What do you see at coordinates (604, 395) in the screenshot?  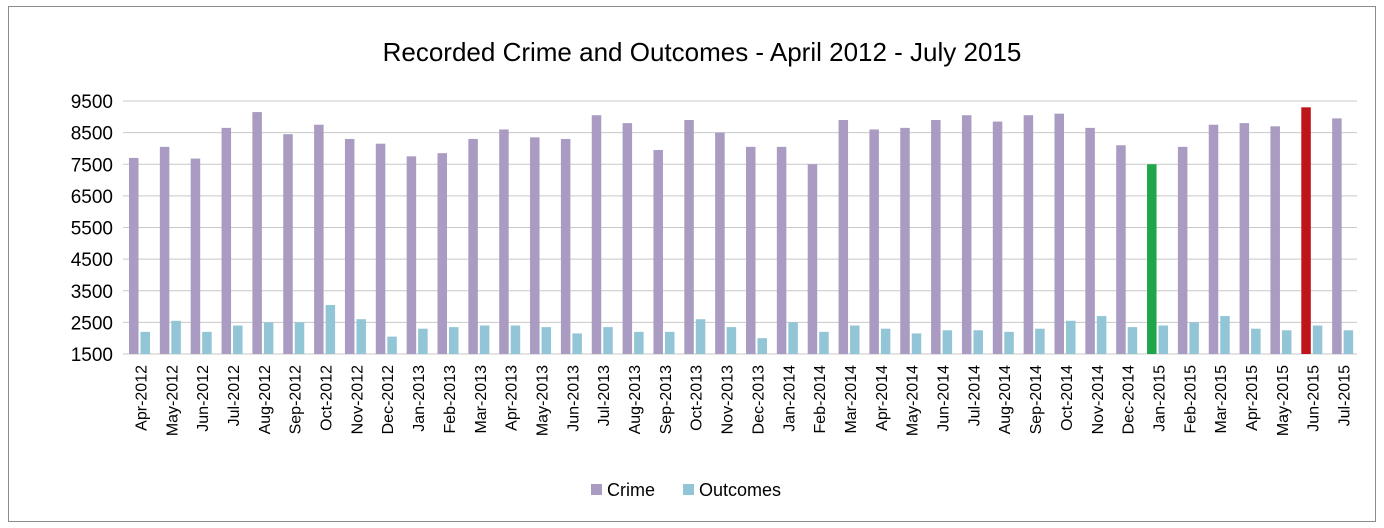 I see `x-tick-label: Jul-2013` at bounding box center [604, 395].